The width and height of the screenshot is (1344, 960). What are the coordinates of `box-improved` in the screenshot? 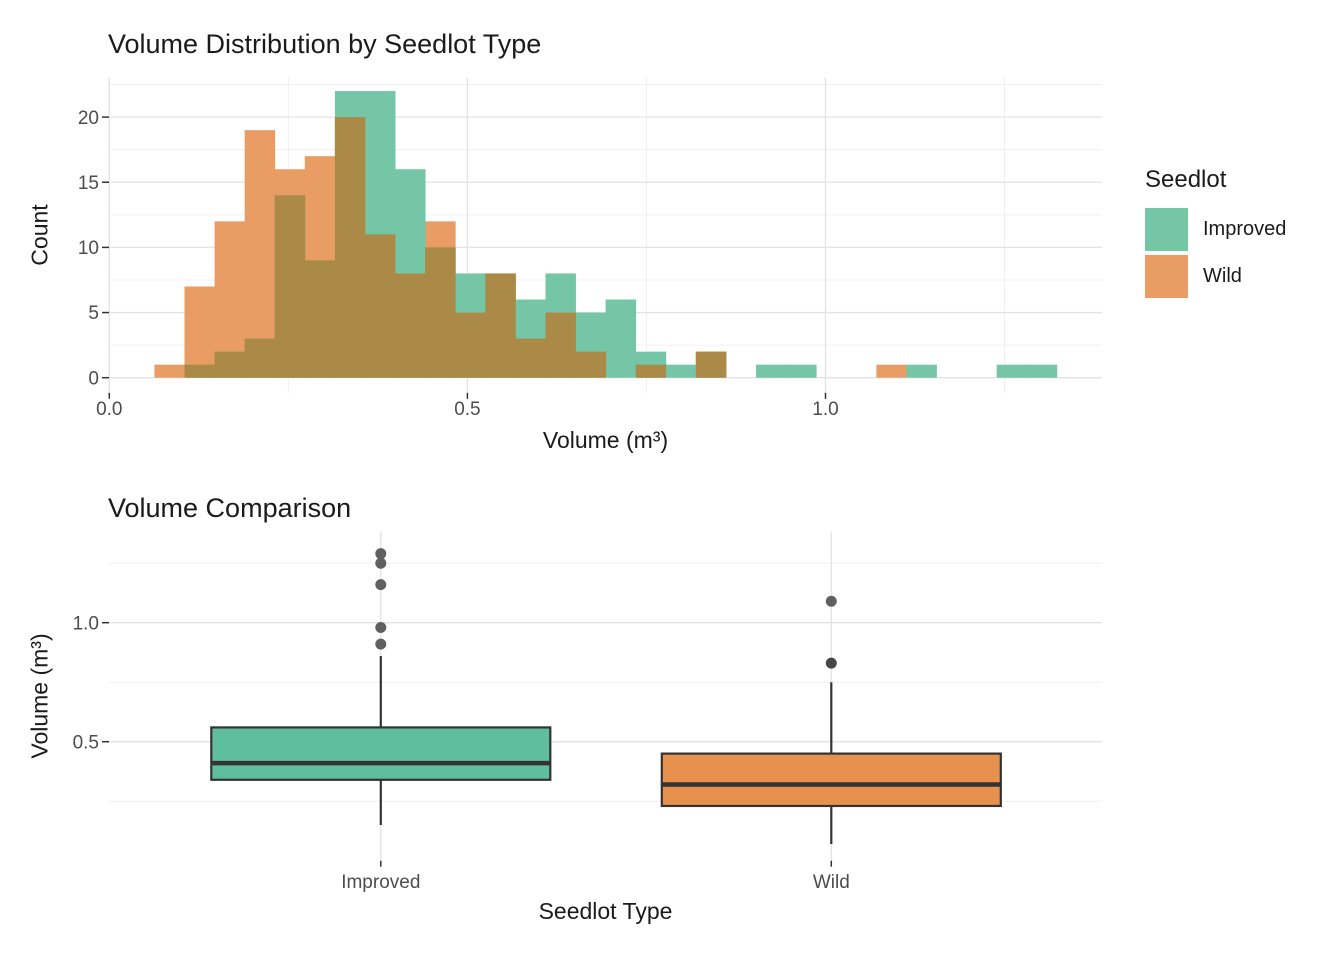 It's located at (381, 686).